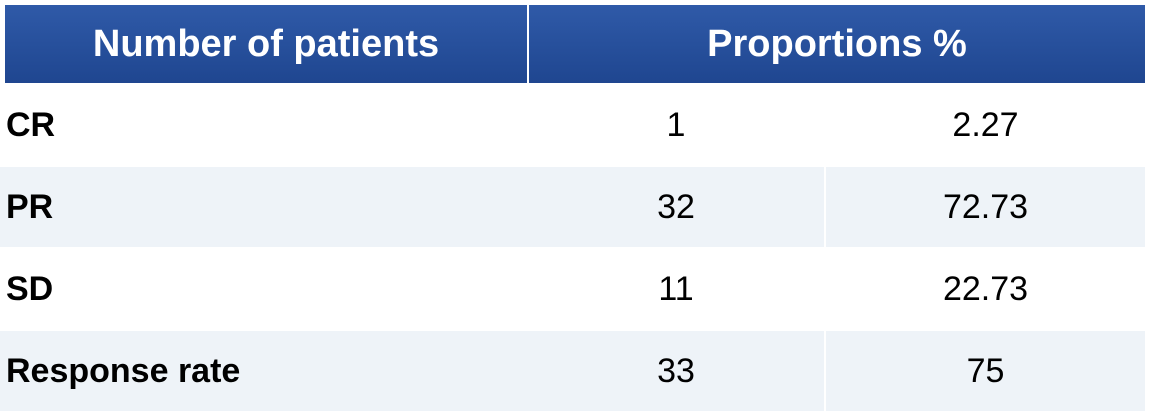 The width and height of the screenshot is (1152, 413). What do you see at coordinates (31, 124) in the screenshot?
I see `row-label: CR` at bounding box center [31, 124].